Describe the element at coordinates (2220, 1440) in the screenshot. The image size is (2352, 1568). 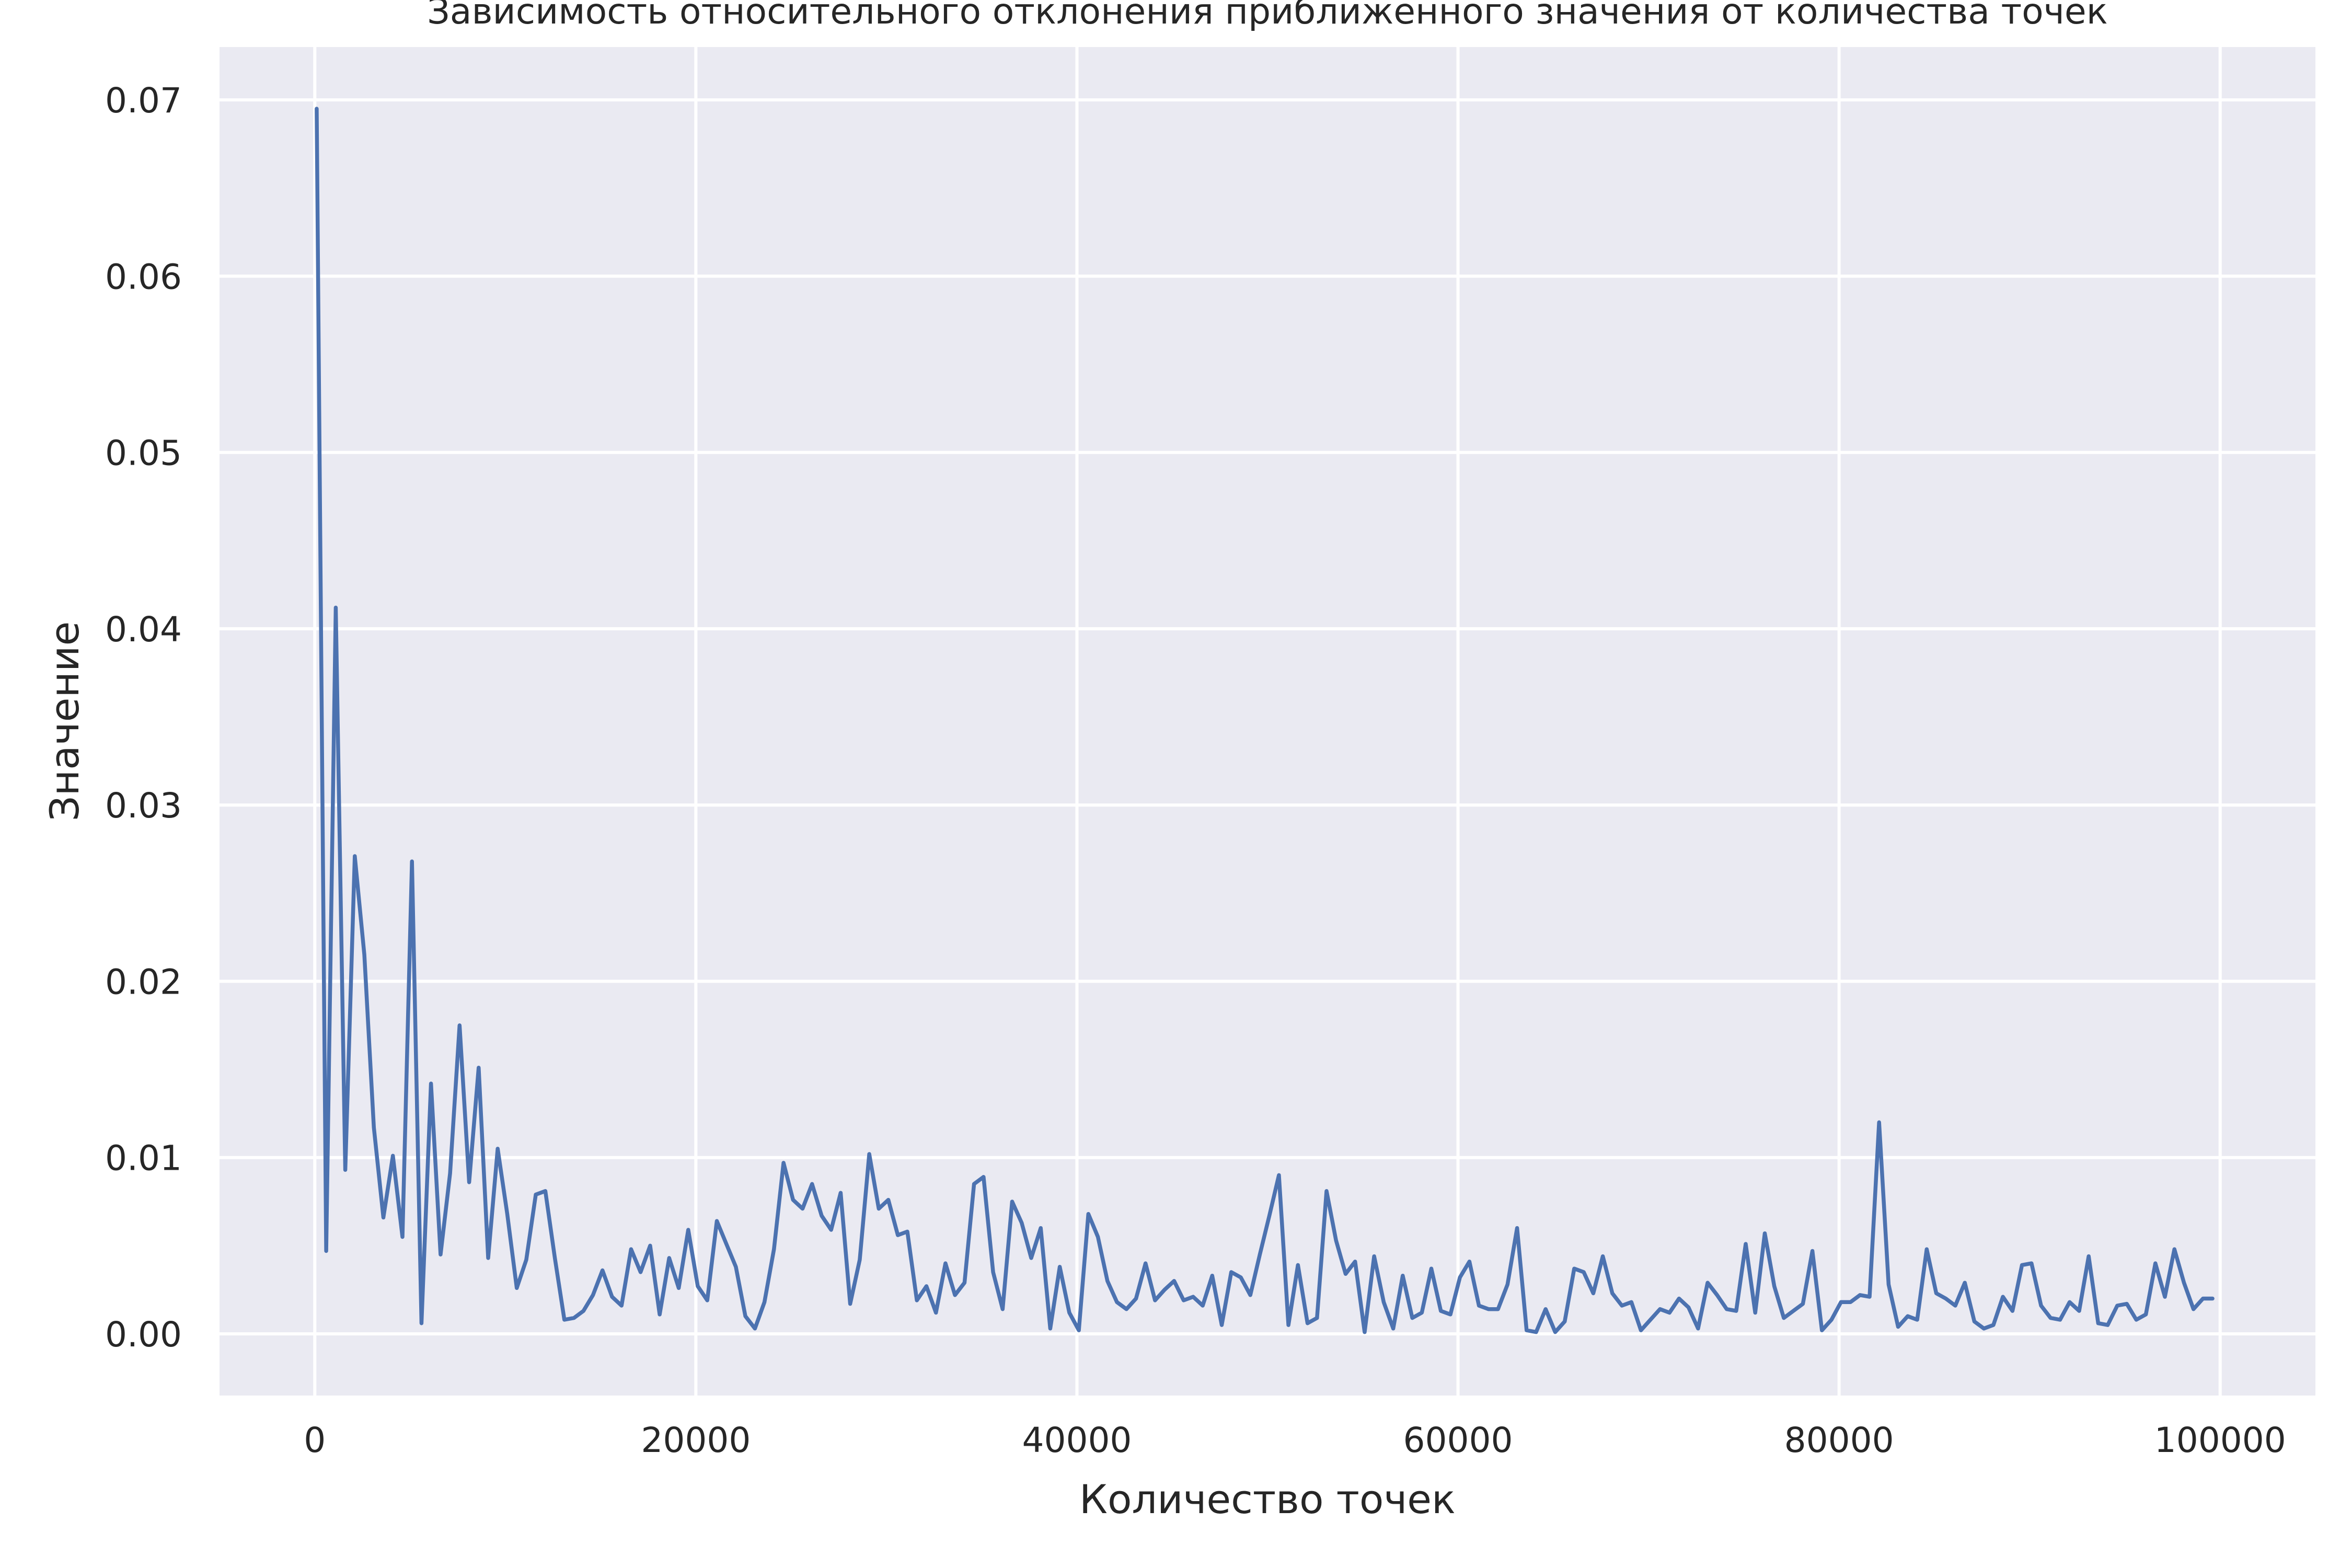
I see `x-tick-label: 100000` at that location.